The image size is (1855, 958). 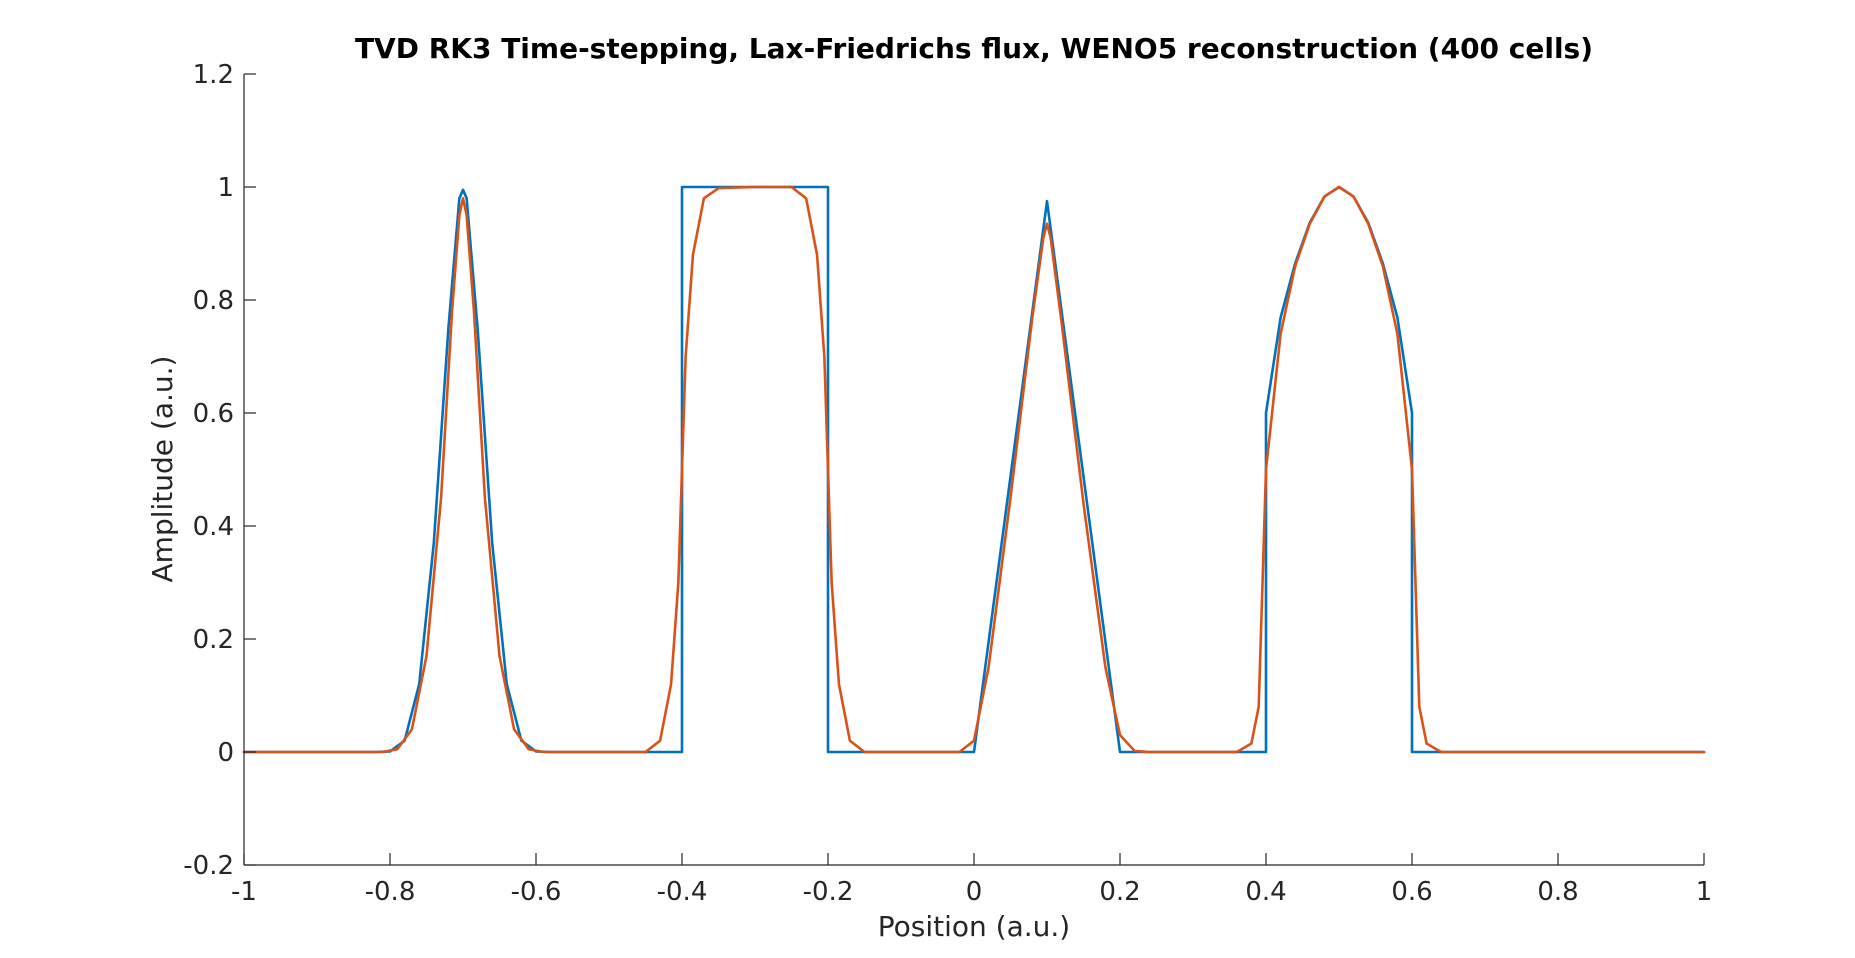 What do you see at coordinates (213, 301) in the screenshot?
I see `y-tick-label: 0.8` at bounding box center [213, 301].